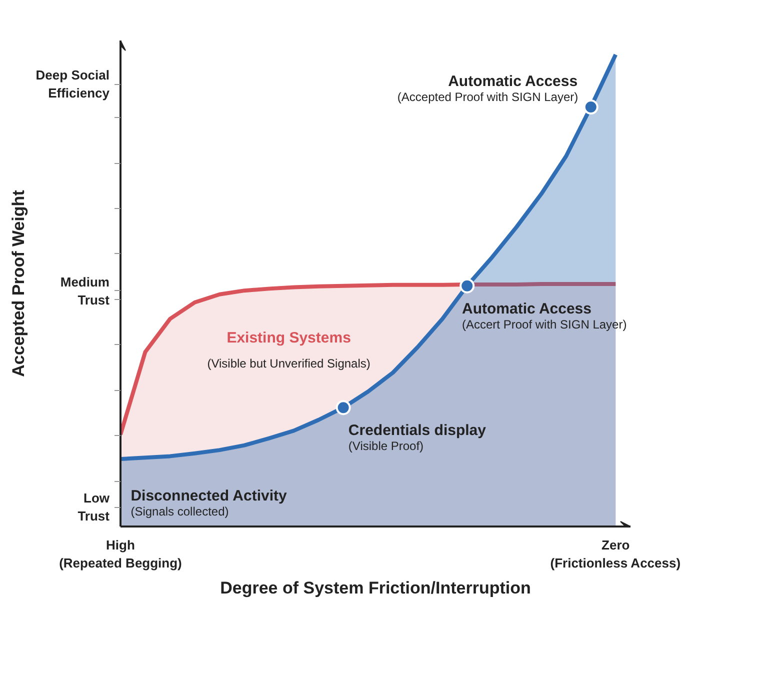 Image resolution: width=758 pixels, height=696 pixels. What do you see at coordinates (288, 338) in the screenshot?
I see `series-label: Existing Systems` at bounding box center [288, 338].